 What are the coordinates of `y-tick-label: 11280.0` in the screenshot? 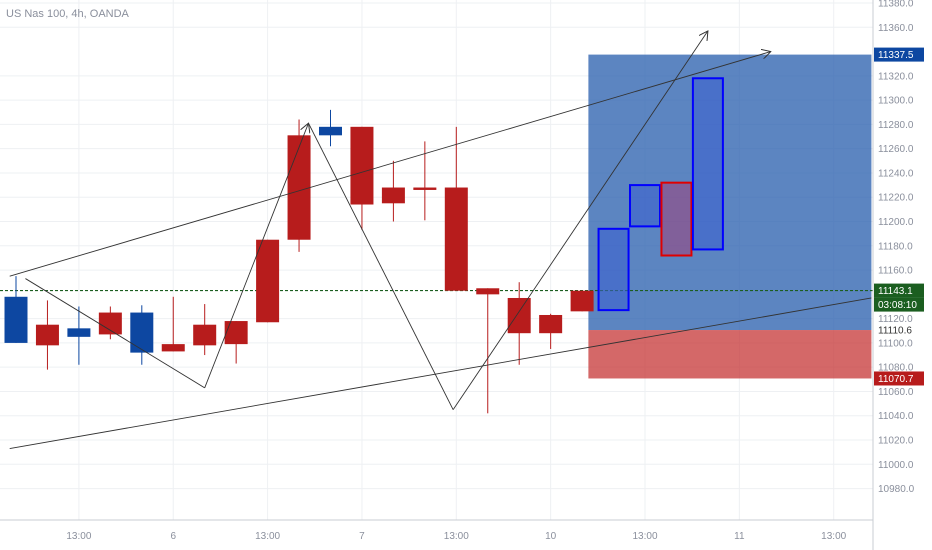 It's located at (896, 125).